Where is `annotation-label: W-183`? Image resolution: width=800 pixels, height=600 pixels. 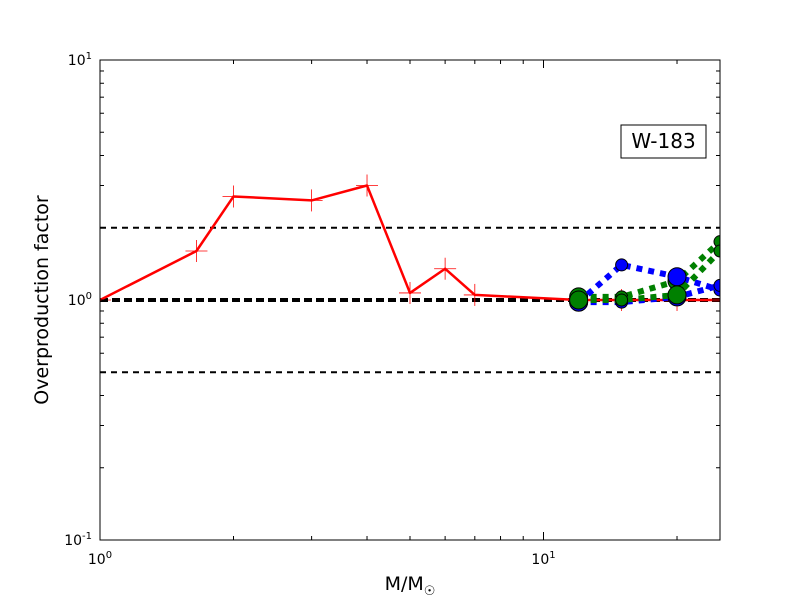
annotation-label: W-183 is located at coordinates (663, 141).